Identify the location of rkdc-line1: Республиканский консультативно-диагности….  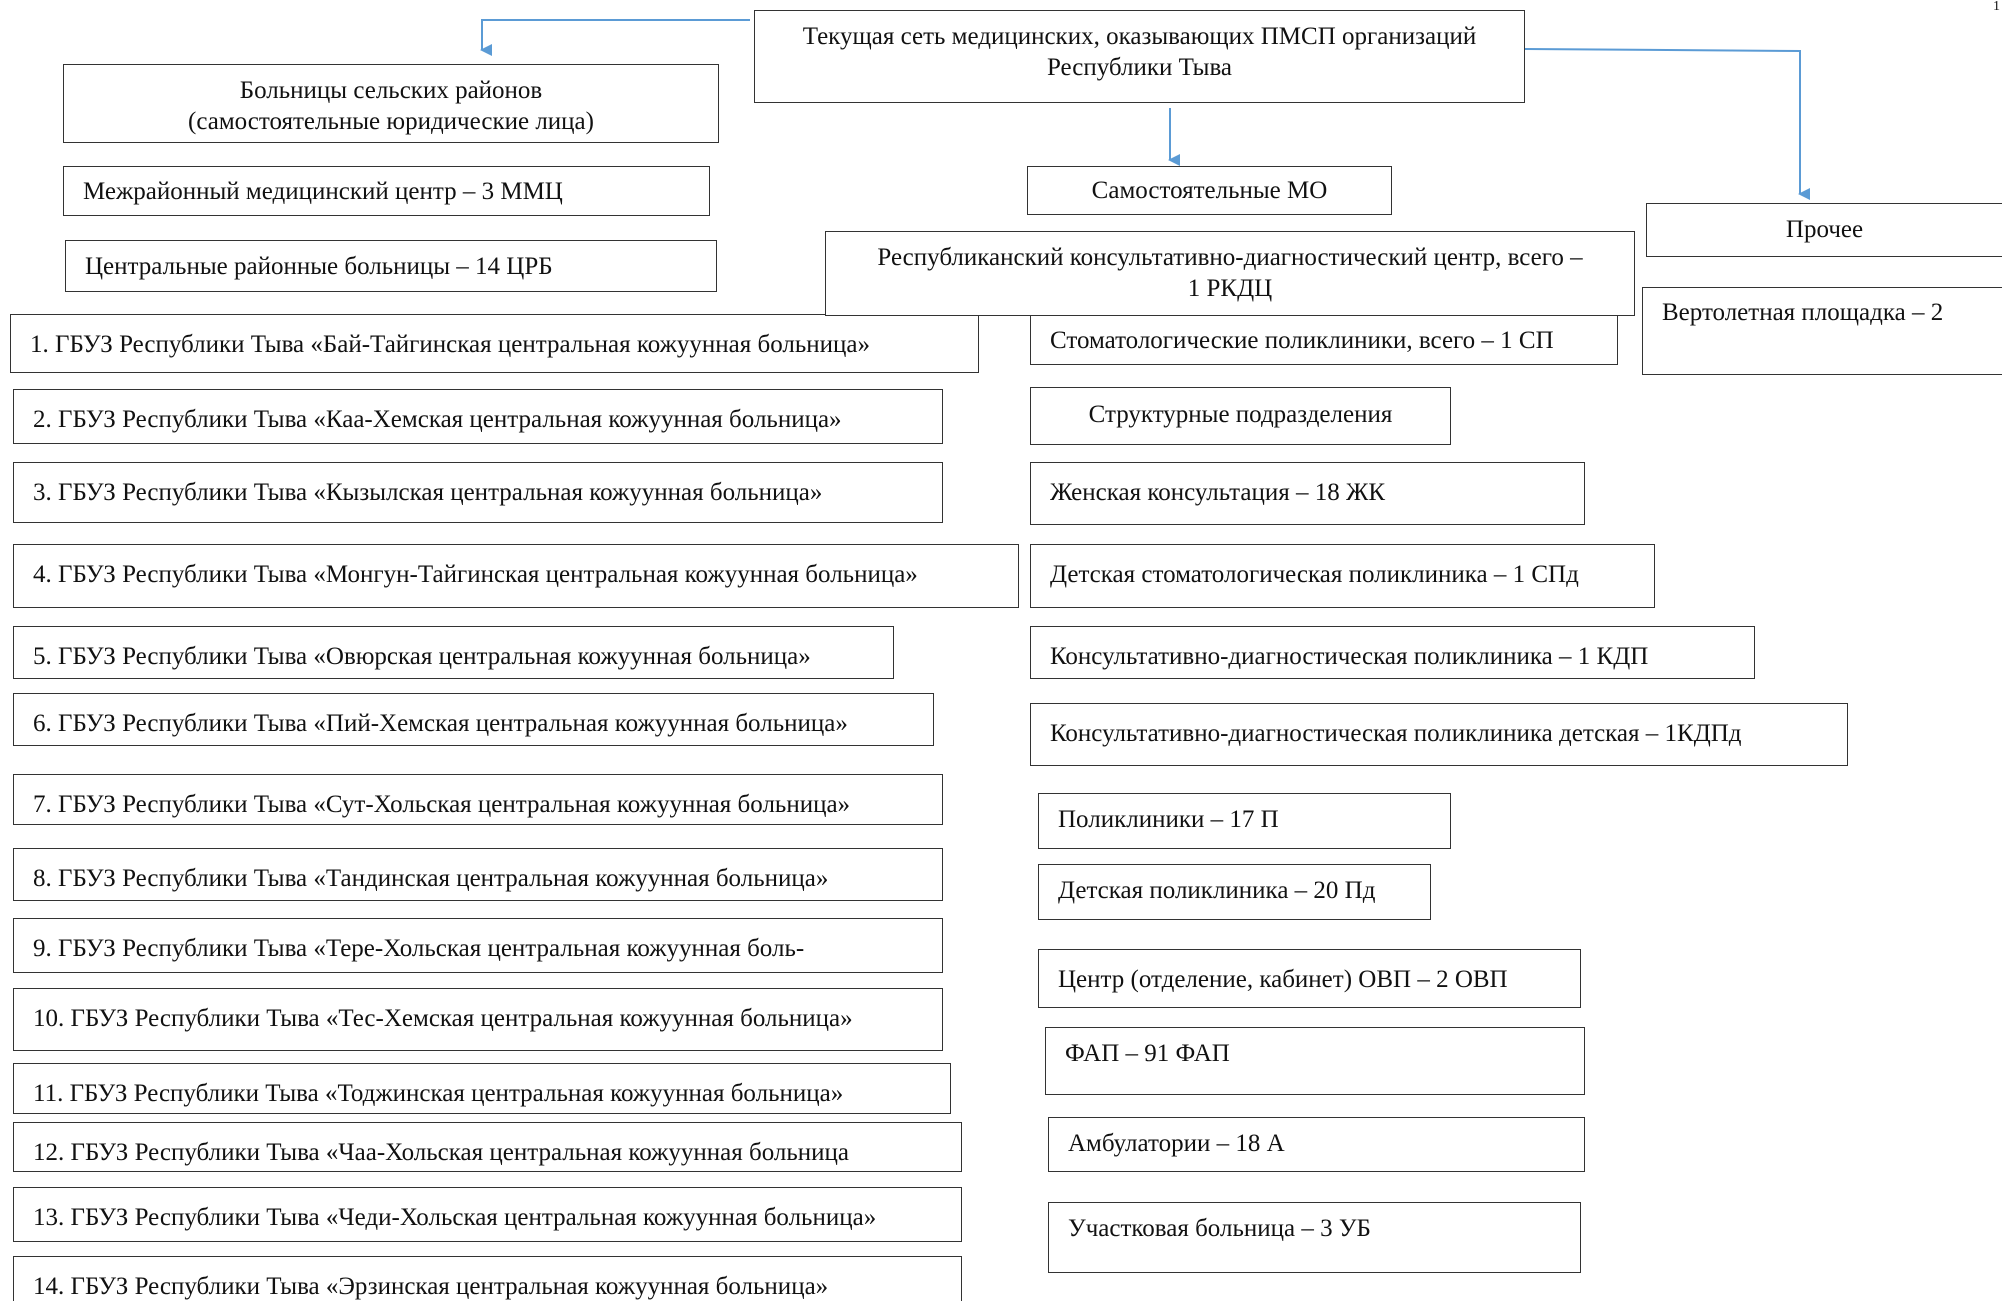
(1230, 257).